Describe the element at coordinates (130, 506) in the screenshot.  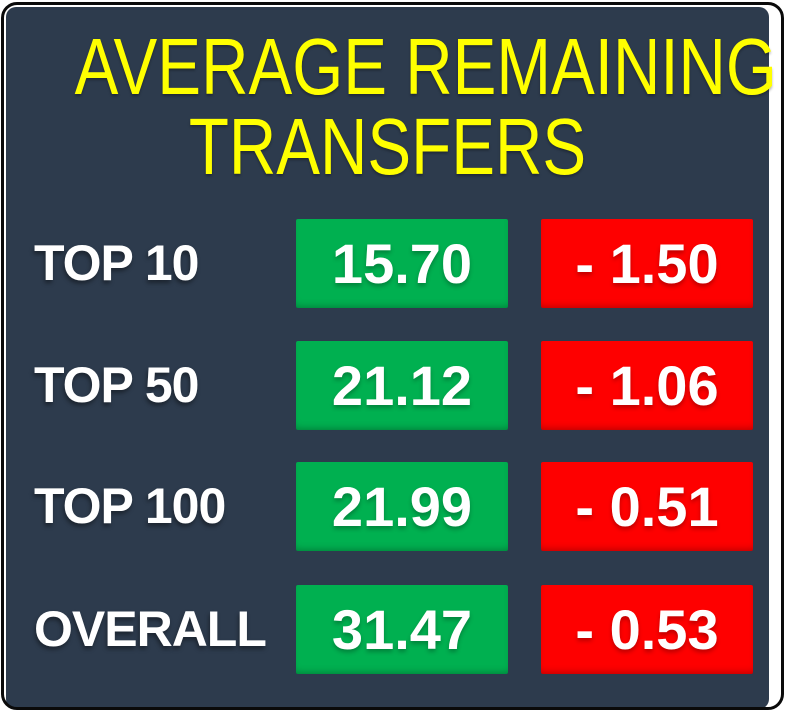
I see `row-label: TOP 100` at that location.